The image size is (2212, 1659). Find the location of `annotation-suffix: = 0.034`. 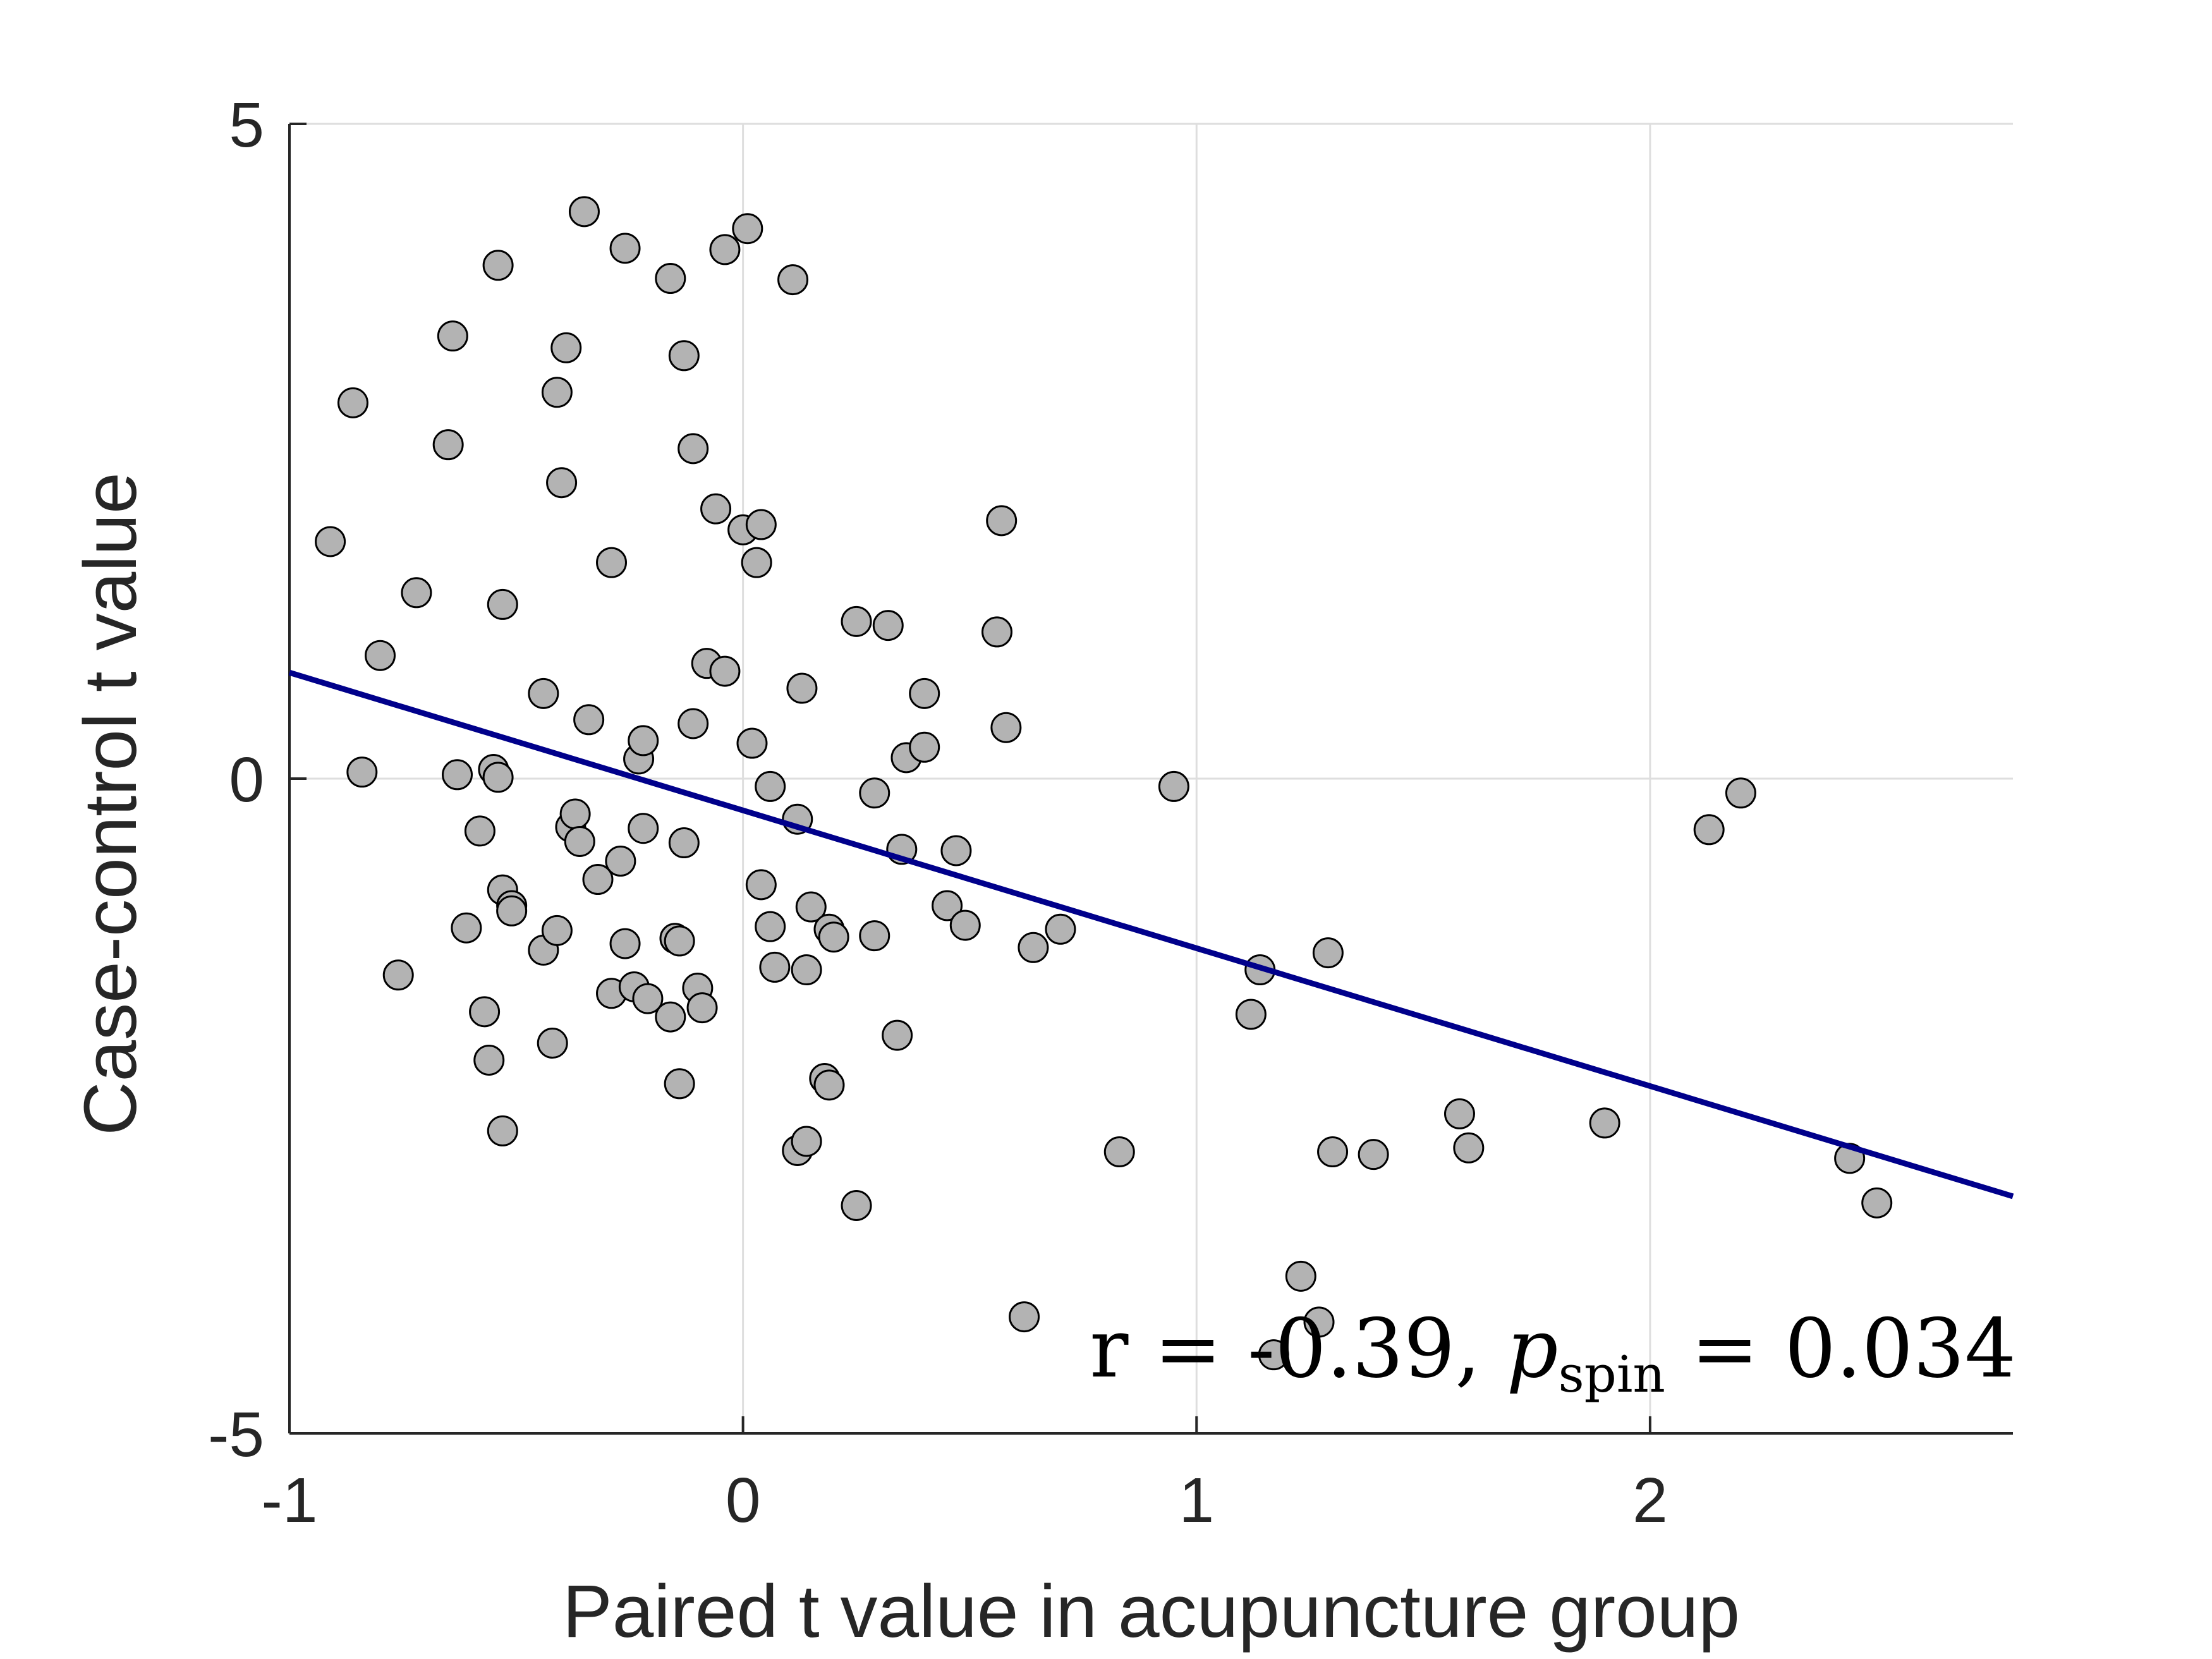

annotation-suffix: = 0.034 is located at coordinates (1840, 1349).